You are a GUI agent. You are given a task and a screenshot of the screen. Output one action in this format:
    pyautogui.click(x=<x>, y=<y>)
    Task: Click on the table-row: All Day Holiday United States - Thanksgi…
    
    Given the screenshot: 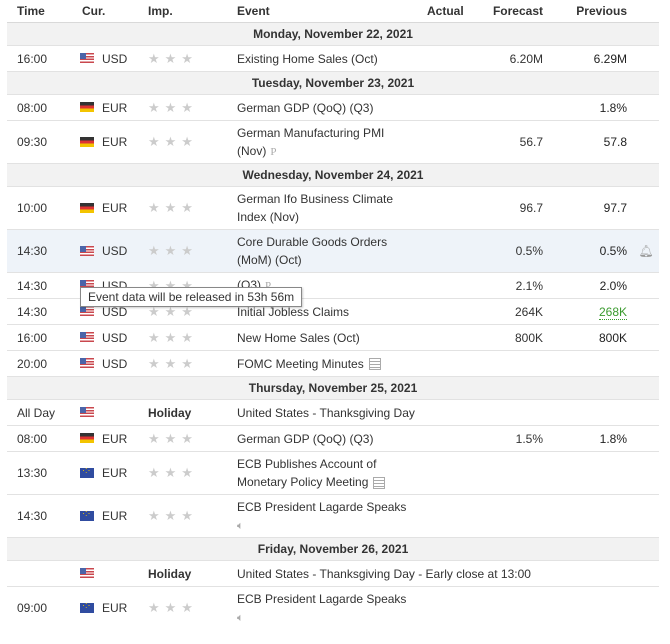 What is the action you would take?
    pyautogui.click(x=333, y=412)
    